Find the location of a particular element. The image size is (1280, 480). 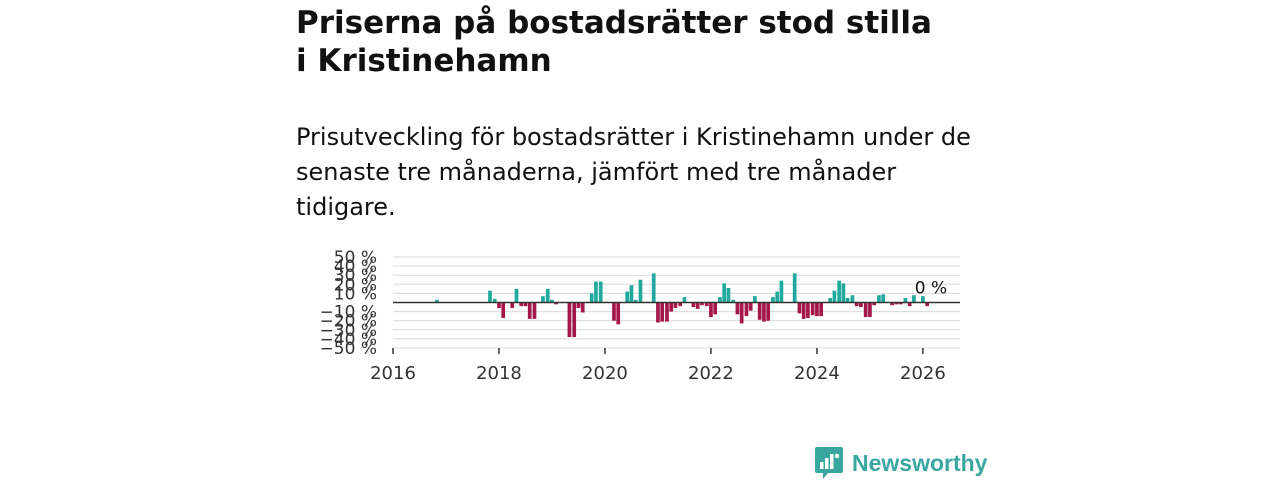

y-tick-label: 50 % is located at coordinates (355, 258).